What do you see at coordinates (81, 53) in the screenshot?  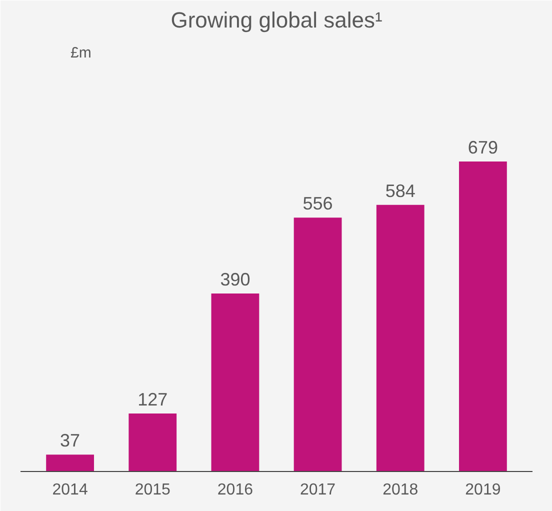 I see `text: £m` at bounding box center [81, 53].